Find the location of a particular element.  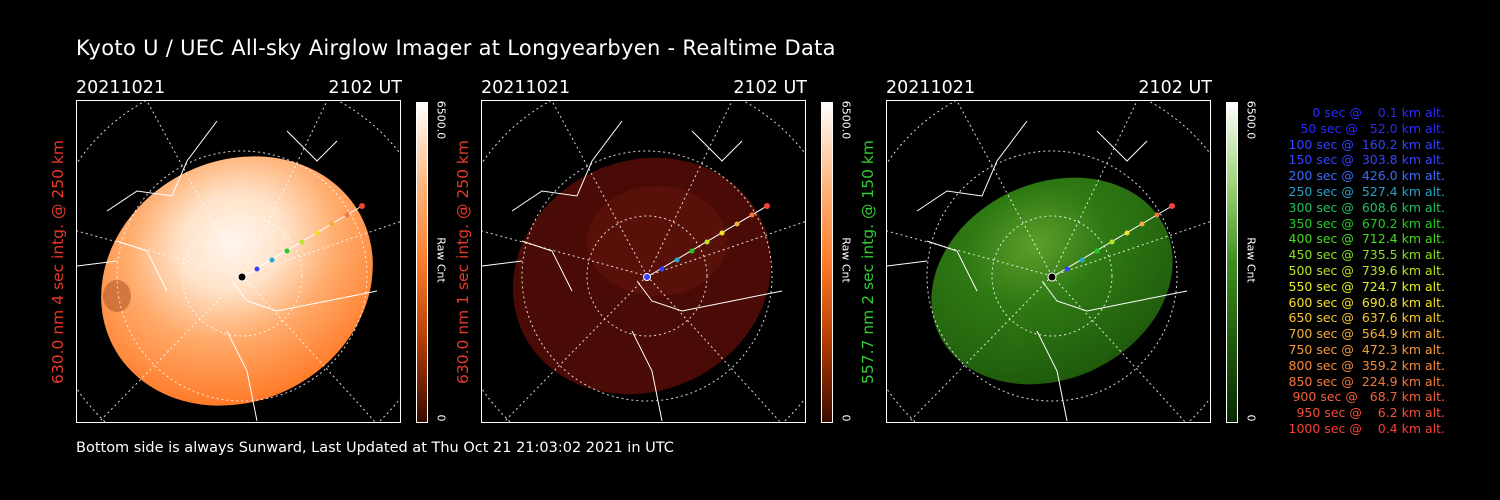

legend-item: 850 sec @ 224.9 km alt. is located at coordinates (1366, 381).